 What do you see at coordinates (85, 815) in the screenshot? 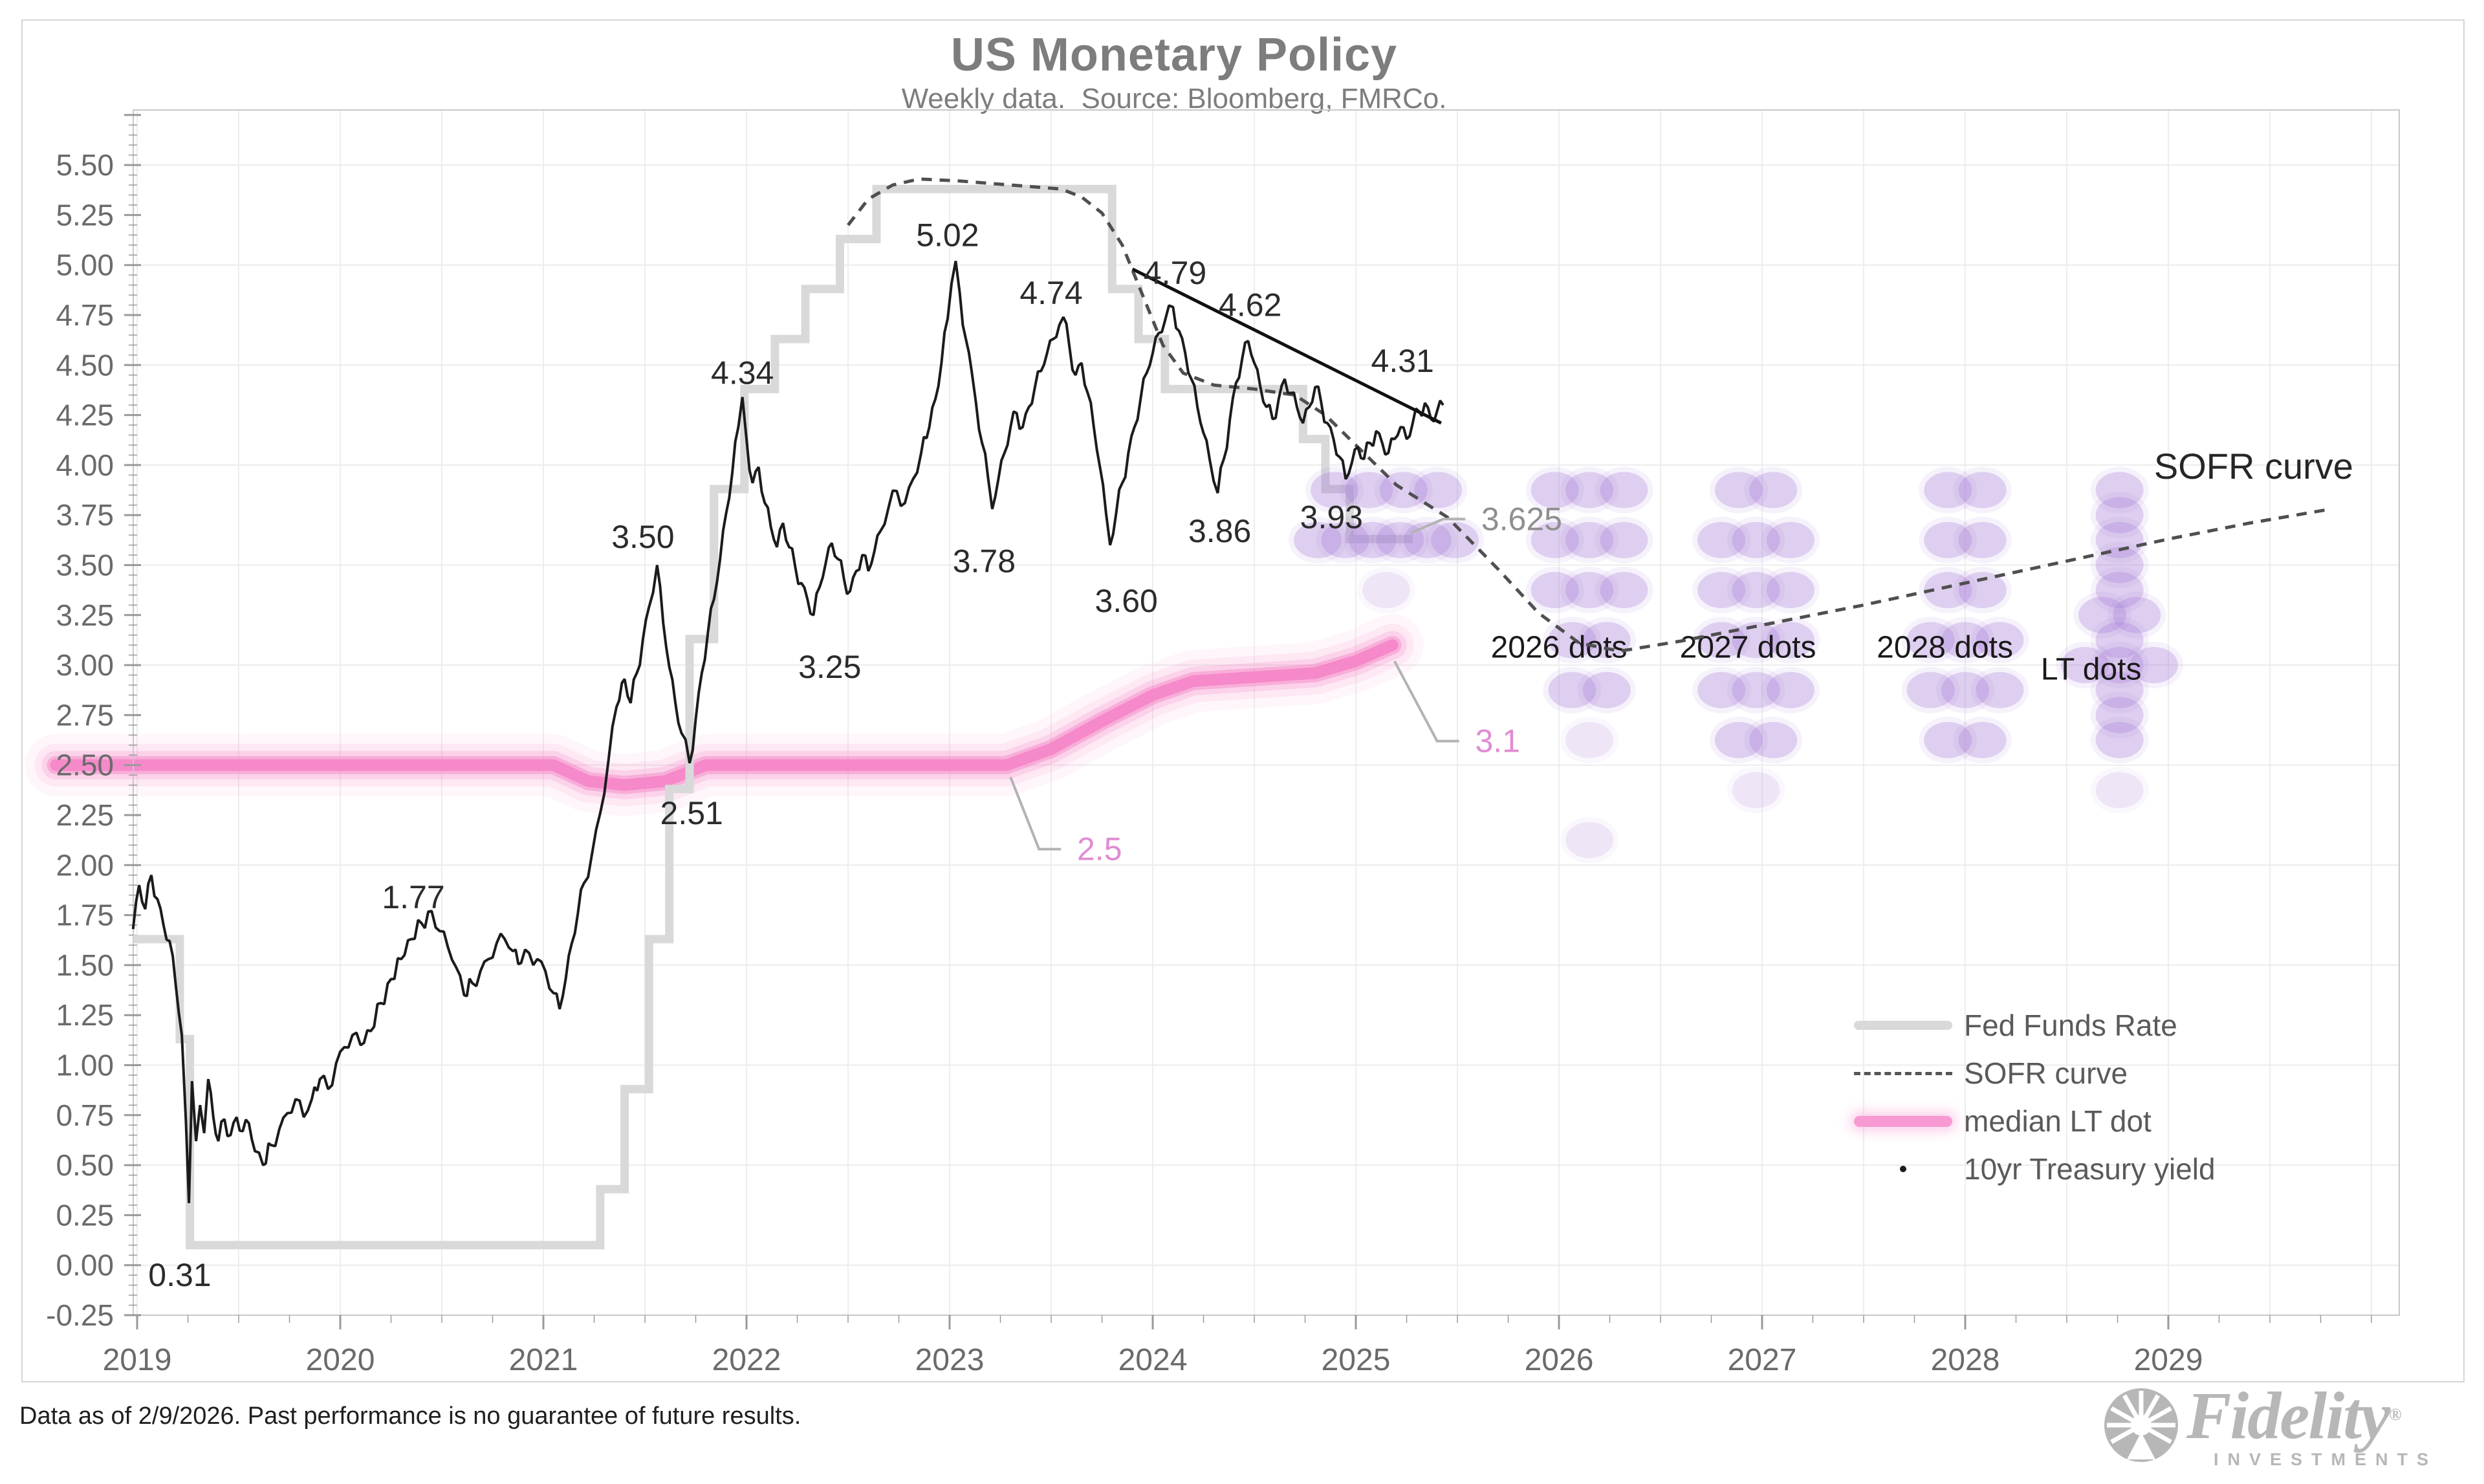
I see `svg-text: 2.25` at bounding box center [85, 815].